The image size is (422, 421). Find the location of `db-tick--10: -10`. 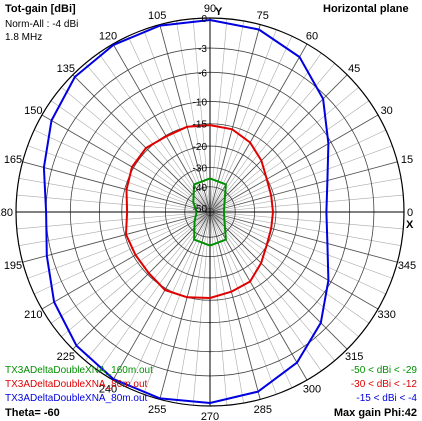

db-tick--10: -10 is located at coordinates (200, 102).